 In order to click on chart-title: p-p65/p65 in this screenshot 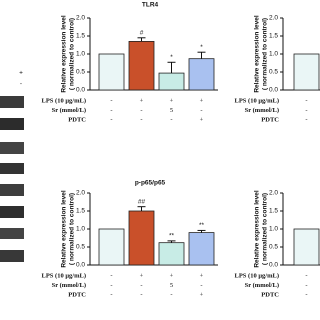, I will do `click(150, 183)`.